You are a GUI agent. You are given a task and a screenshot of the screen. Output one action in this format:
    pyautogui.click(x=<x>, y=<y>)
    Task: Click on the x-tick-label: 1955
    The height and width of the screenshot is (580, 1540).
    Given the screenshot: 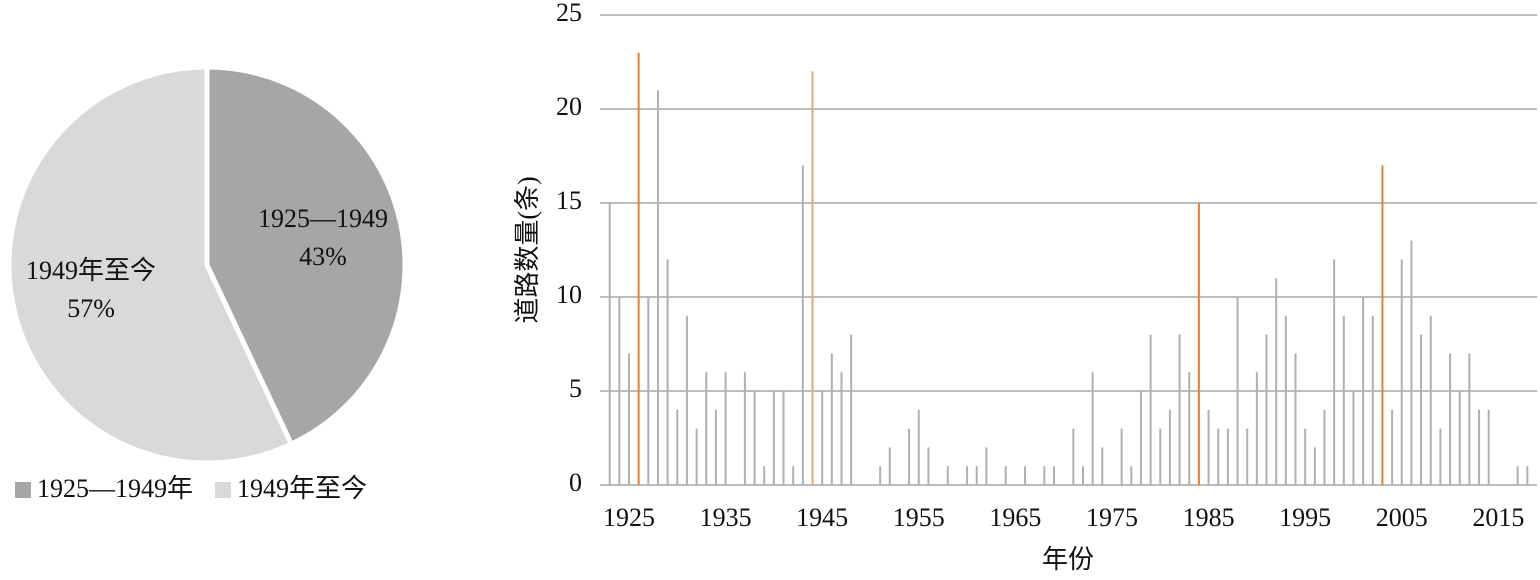 What is the action you would take?
    pyautogui.click(x=919, y=517)
    